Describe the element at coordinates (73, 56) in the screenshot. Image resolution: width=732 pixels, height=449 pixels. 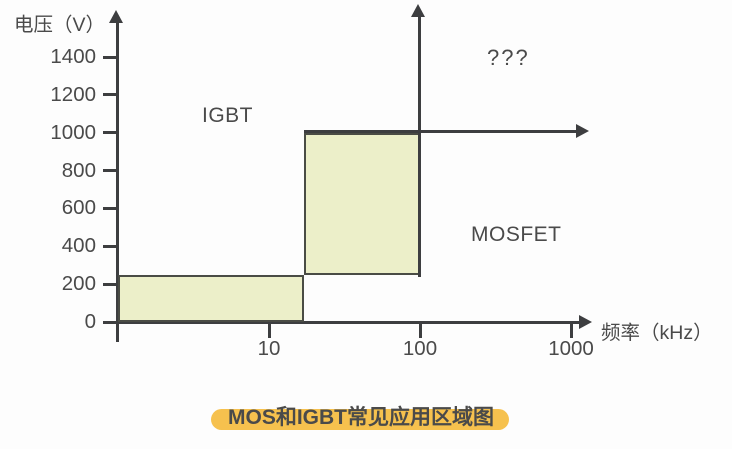
I see `y-tick-label: 1400` at that location.